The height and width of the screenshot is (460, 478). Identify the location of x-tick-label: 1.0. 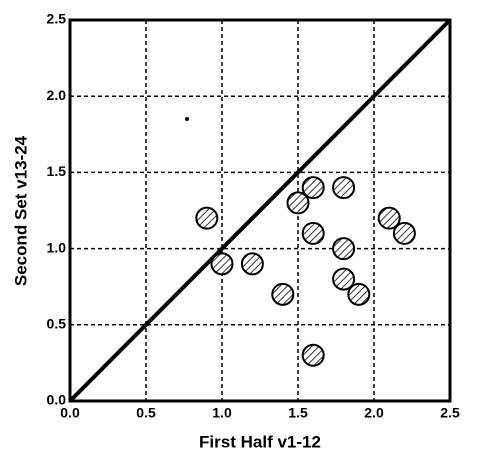
(222, 413).